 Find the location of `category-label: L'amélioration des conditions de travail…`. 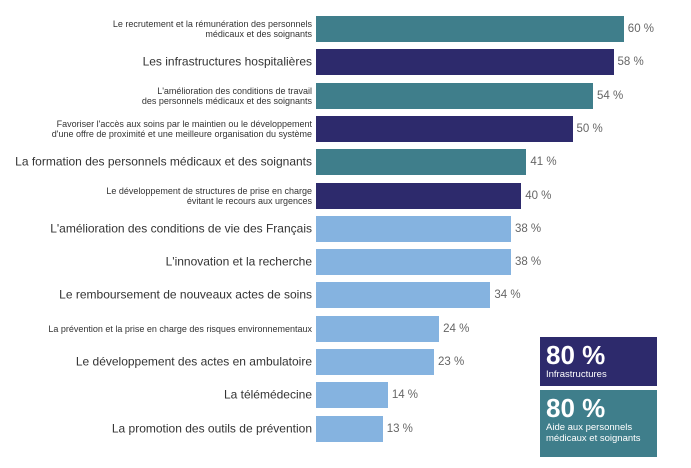

category-label: L'amélioration des conditions de travail… is located at coordinates (226, 95).